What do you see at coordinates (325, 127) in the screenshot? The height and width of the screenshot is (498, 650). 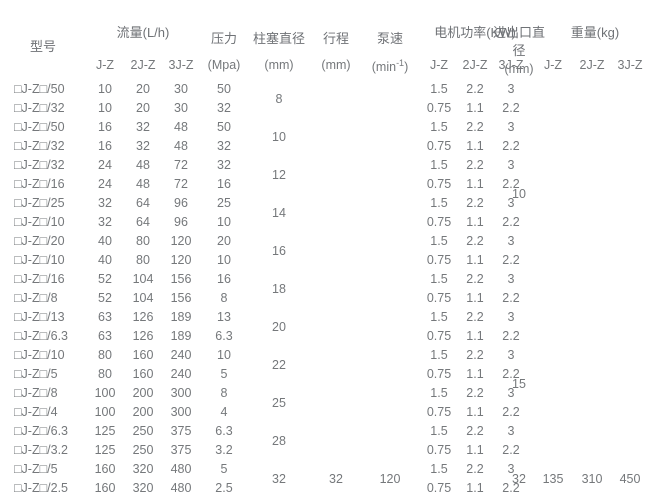 I see `table-row: □J-Z□/50 16 32 48 50 1.5 2.2 3` at bounding box center [325, 127].